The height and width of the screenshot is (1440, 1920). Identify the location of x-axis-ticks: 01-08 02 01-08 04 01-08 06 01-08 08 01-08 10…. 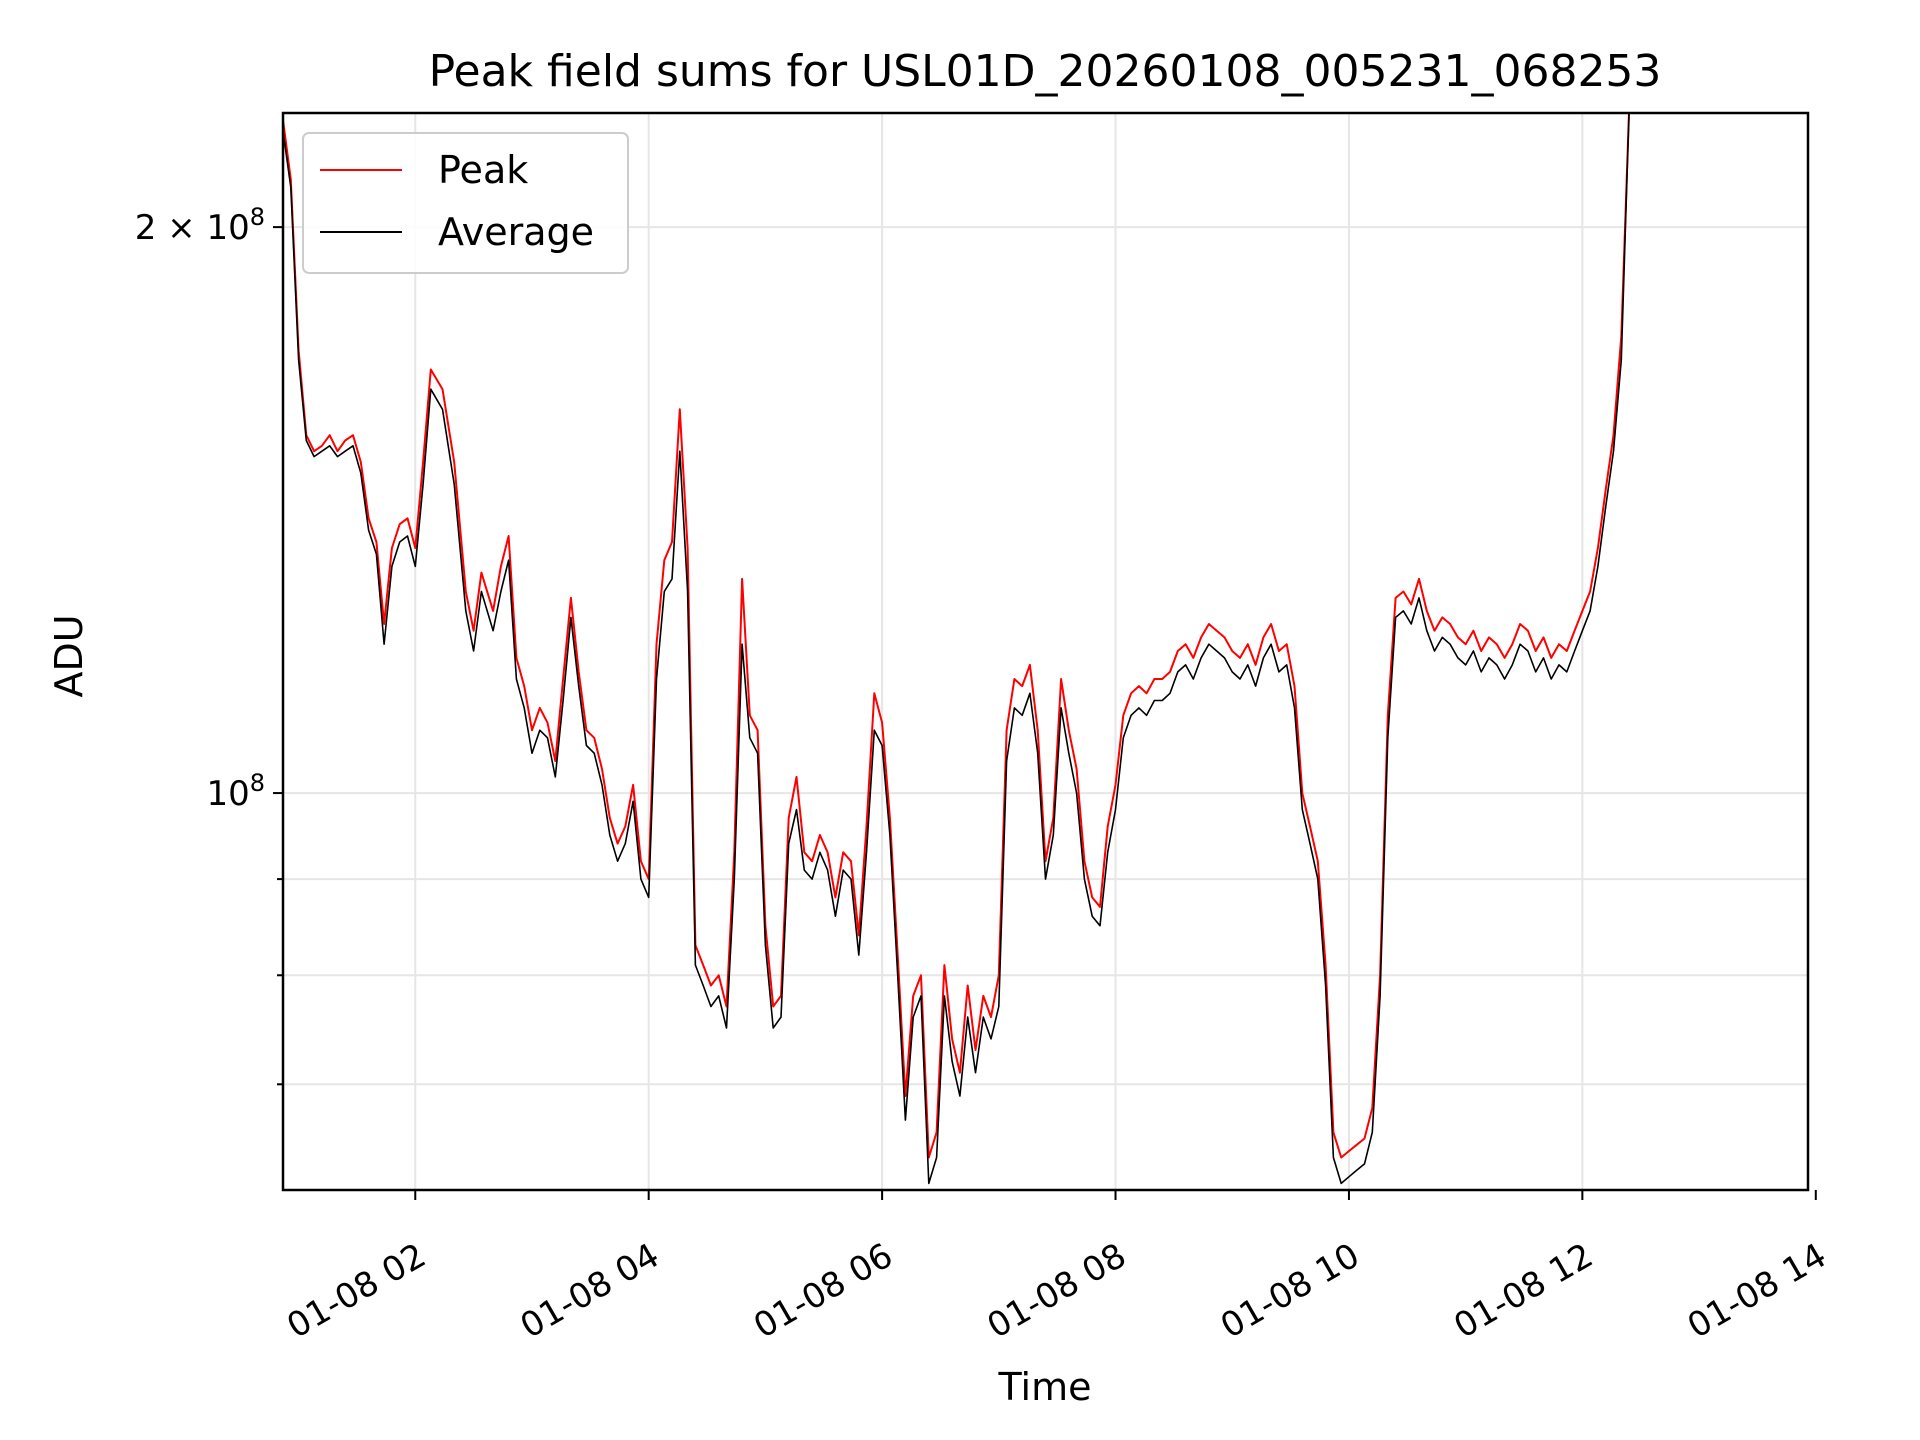
(1056, 1268).